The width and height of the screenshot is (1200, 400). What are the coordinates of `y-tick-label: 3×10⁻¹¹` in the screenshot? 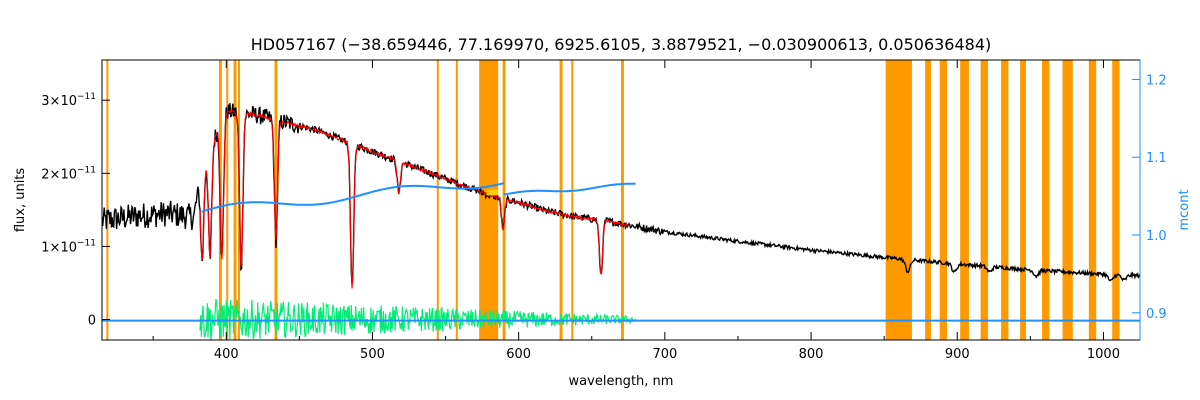 It's located at (68, 100).